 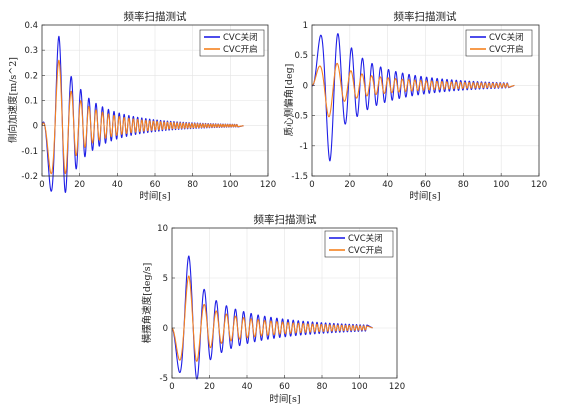 What do you see at coordinates (299, 117) in the screenshot?
I see `y-tick-label: -0.5` at bounding box center [299, 117].